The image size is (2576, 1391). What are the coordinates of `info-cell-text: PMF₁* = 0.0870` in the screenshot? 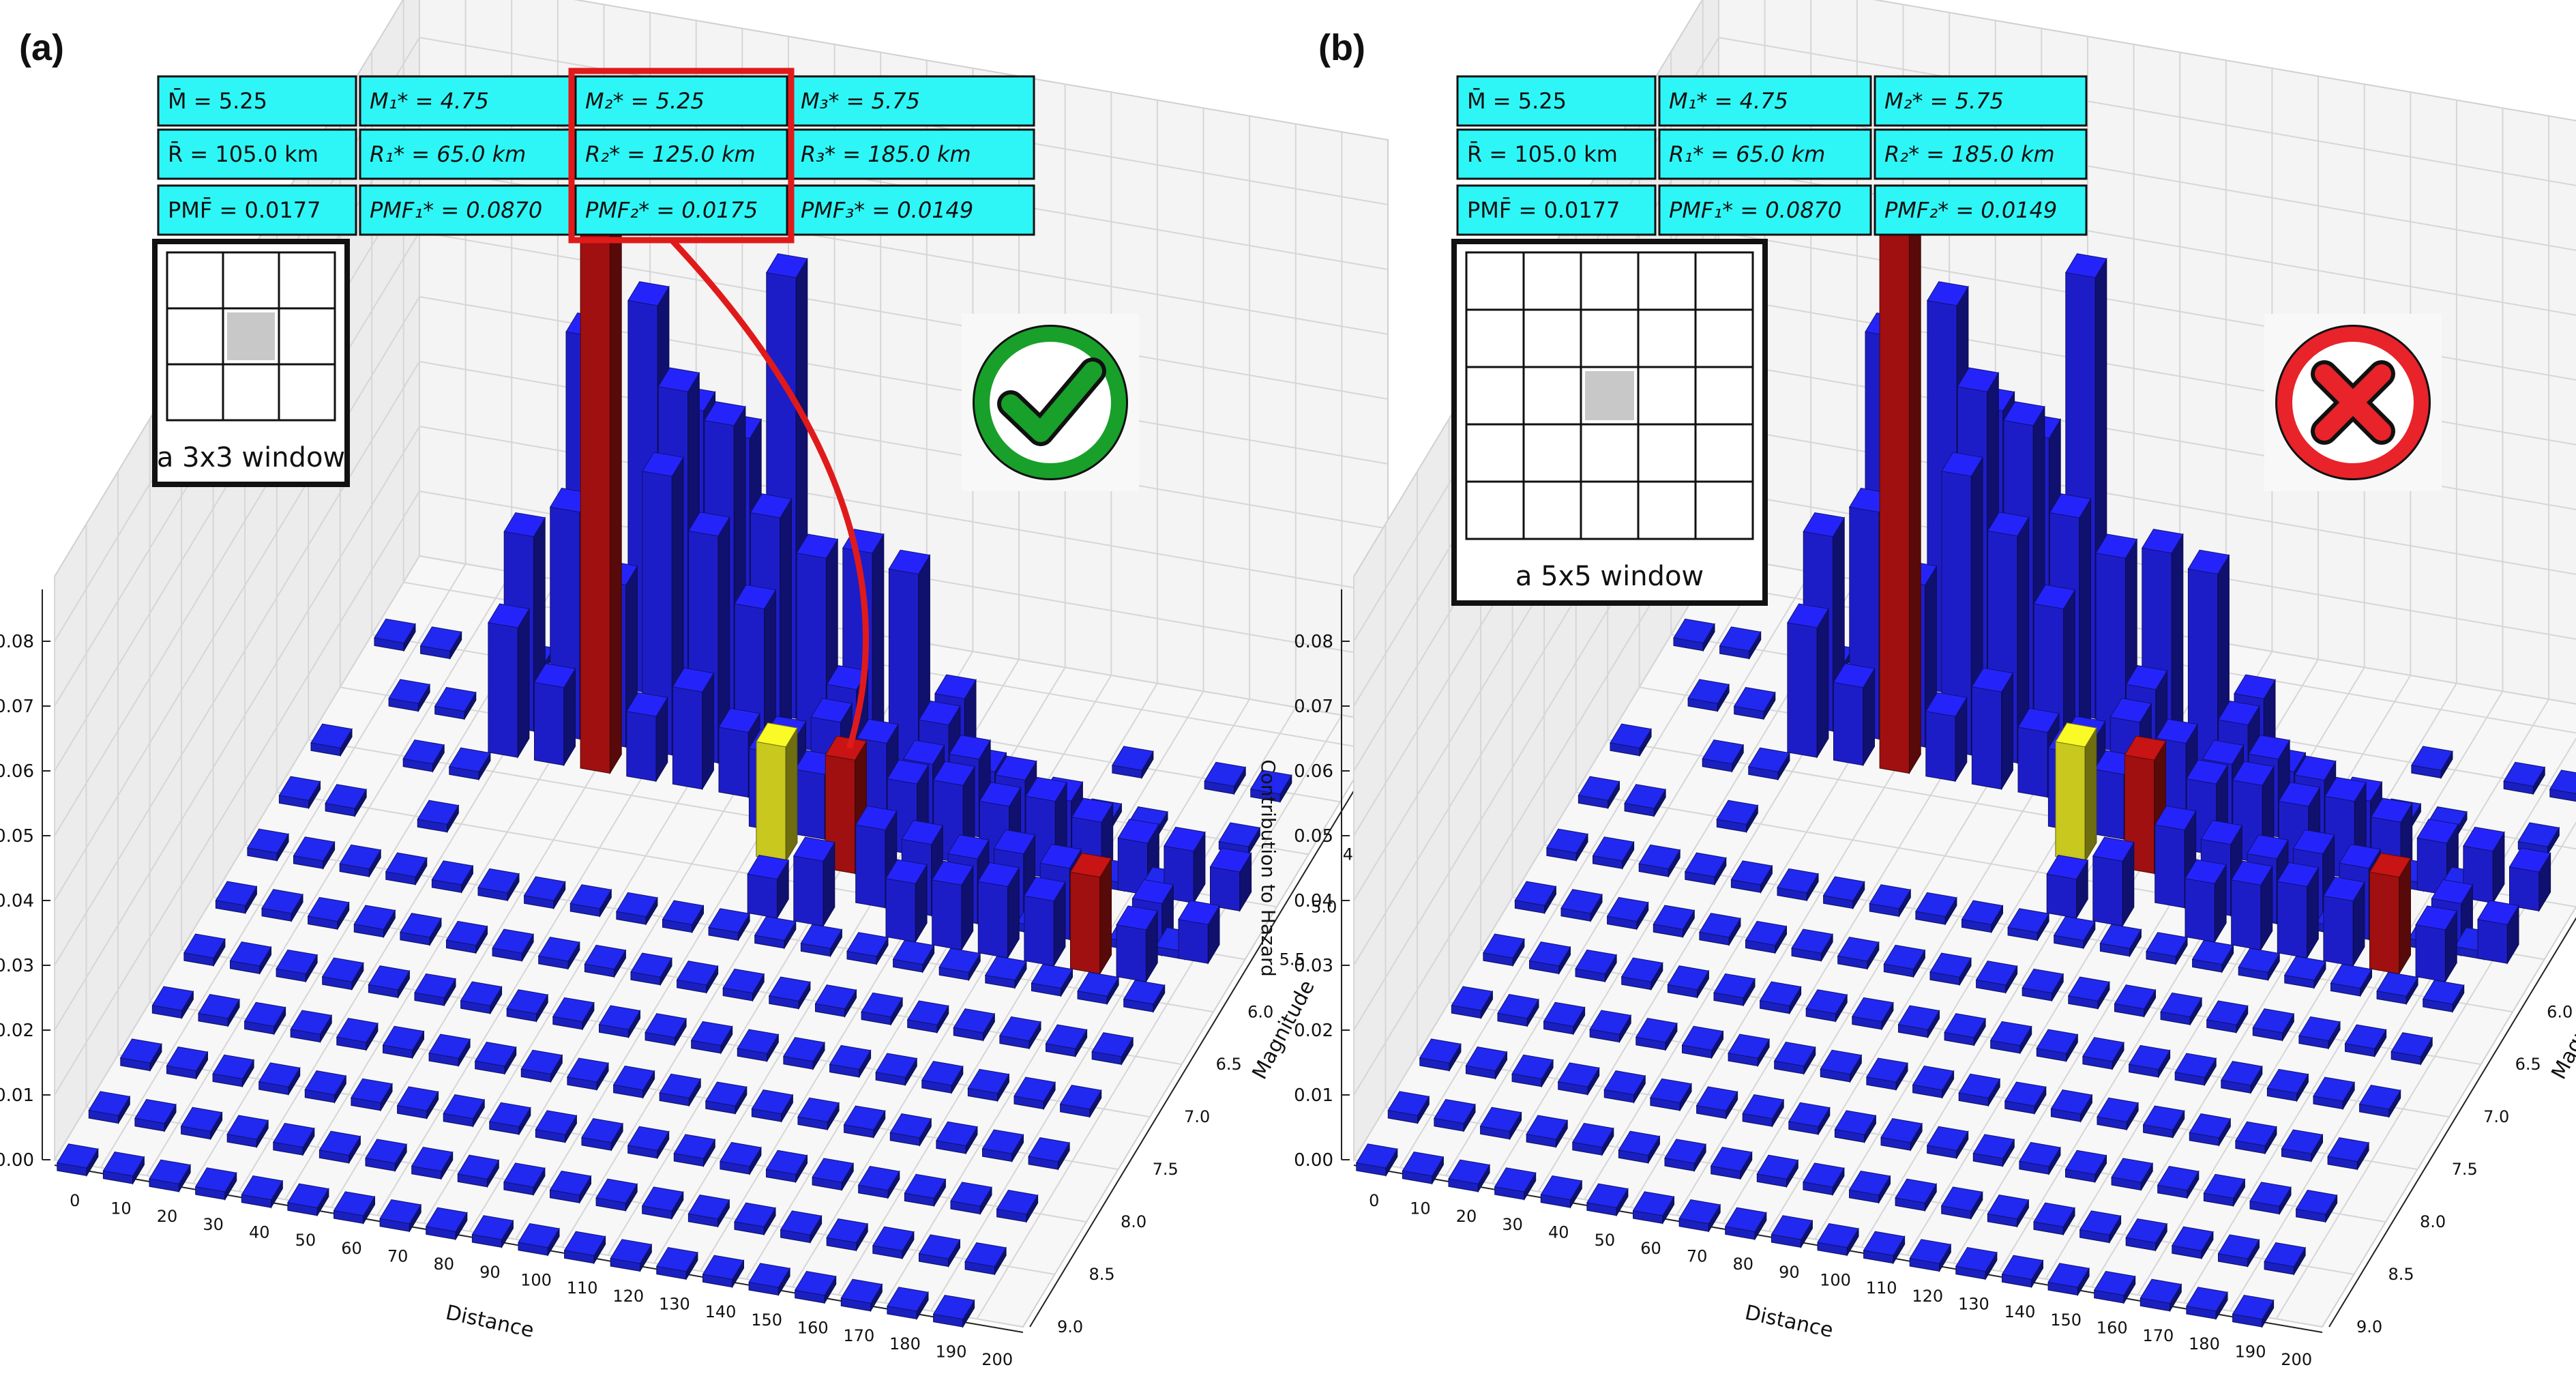 It's located at (456, 210).